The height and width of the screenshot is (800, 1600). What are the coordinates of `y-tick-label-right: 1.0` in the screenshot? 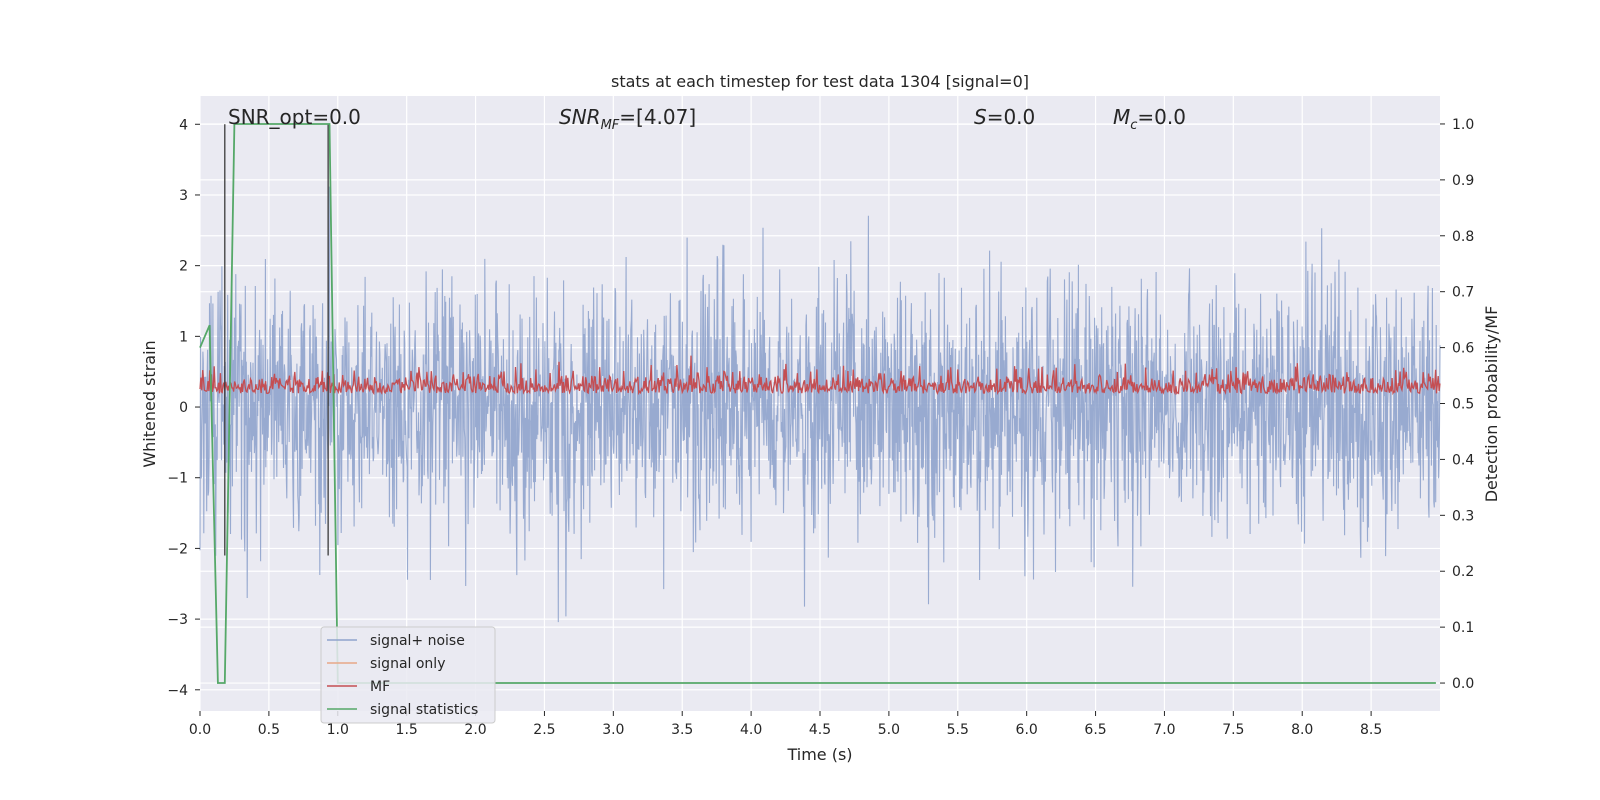 It's located at (1463, 125).